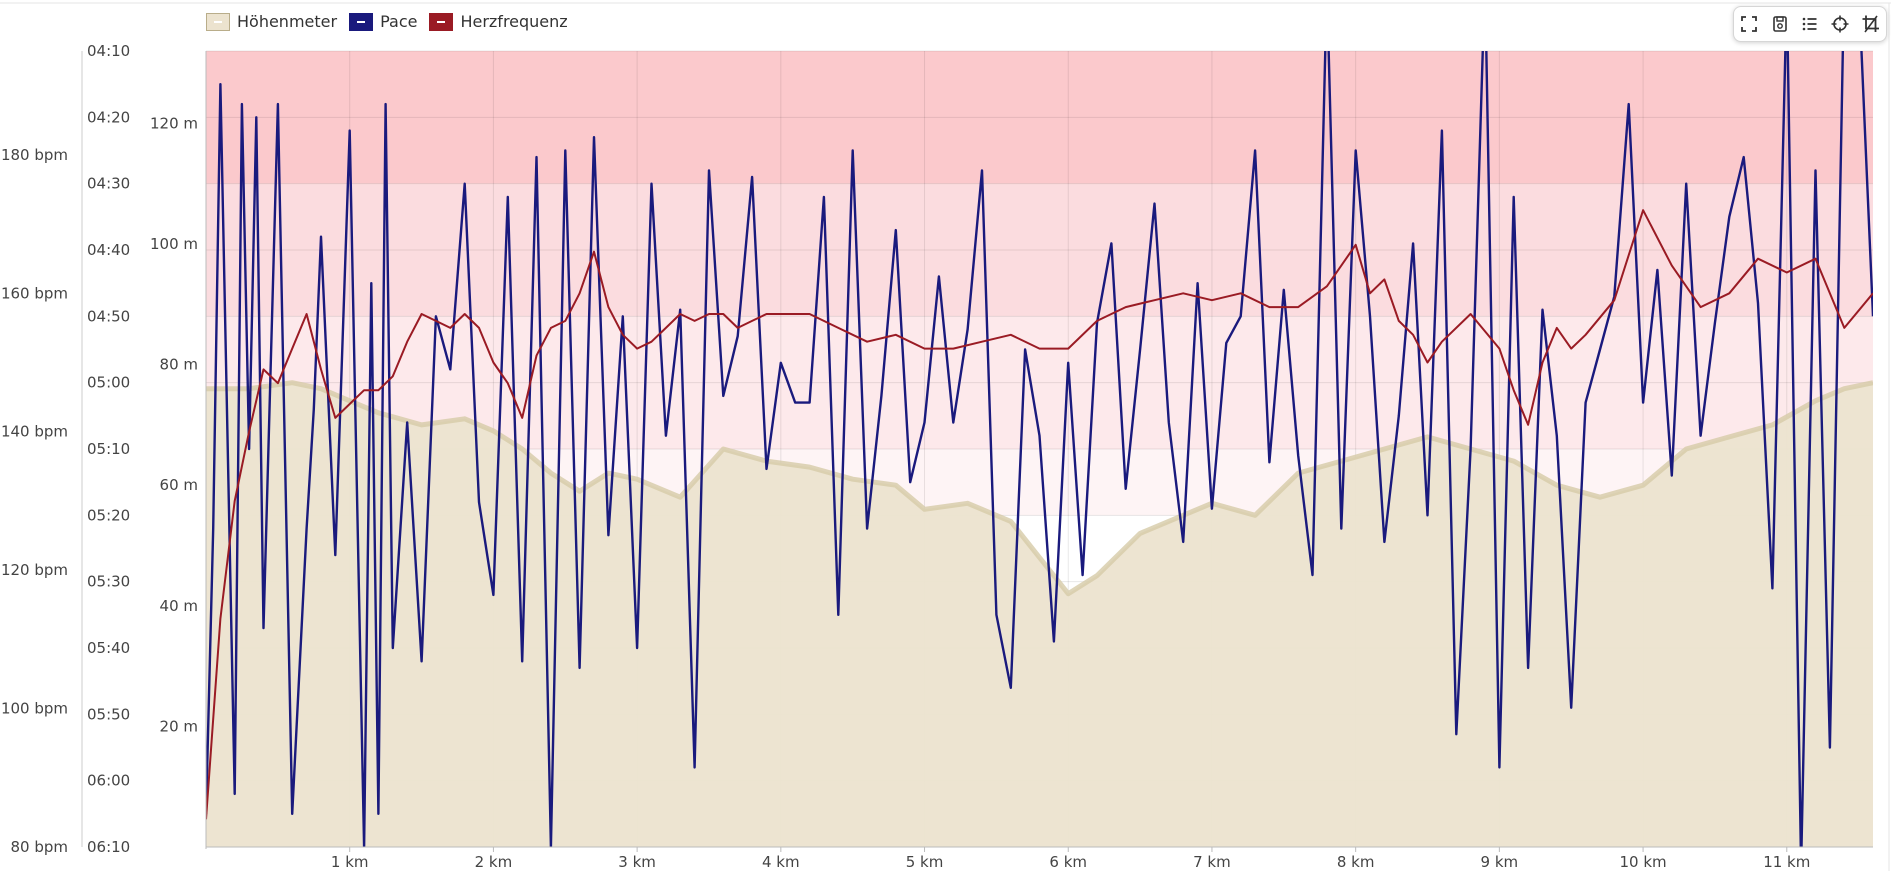 This screenshot has width=1891, height=875. Describe the element at coordinates (494, 862) in the screenshot. I see `x-tick-label: 2 km` at that location.